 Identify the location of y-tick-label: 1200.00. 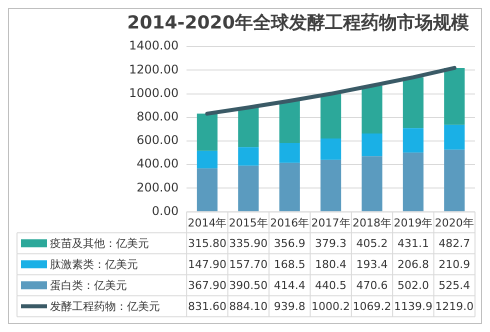
(154, 69).